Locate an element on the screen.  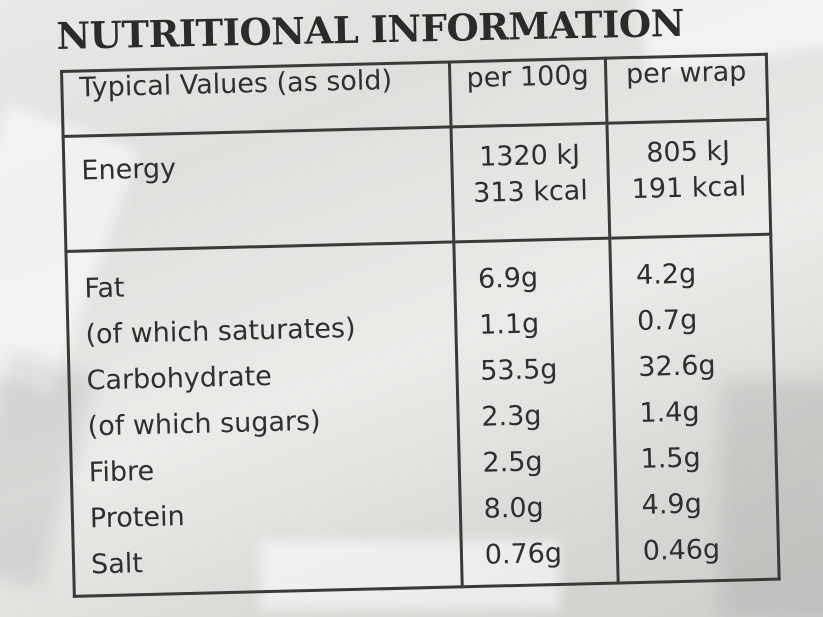
nutrient-per-wrap: 4.2g is located at coordinates (666, 274).